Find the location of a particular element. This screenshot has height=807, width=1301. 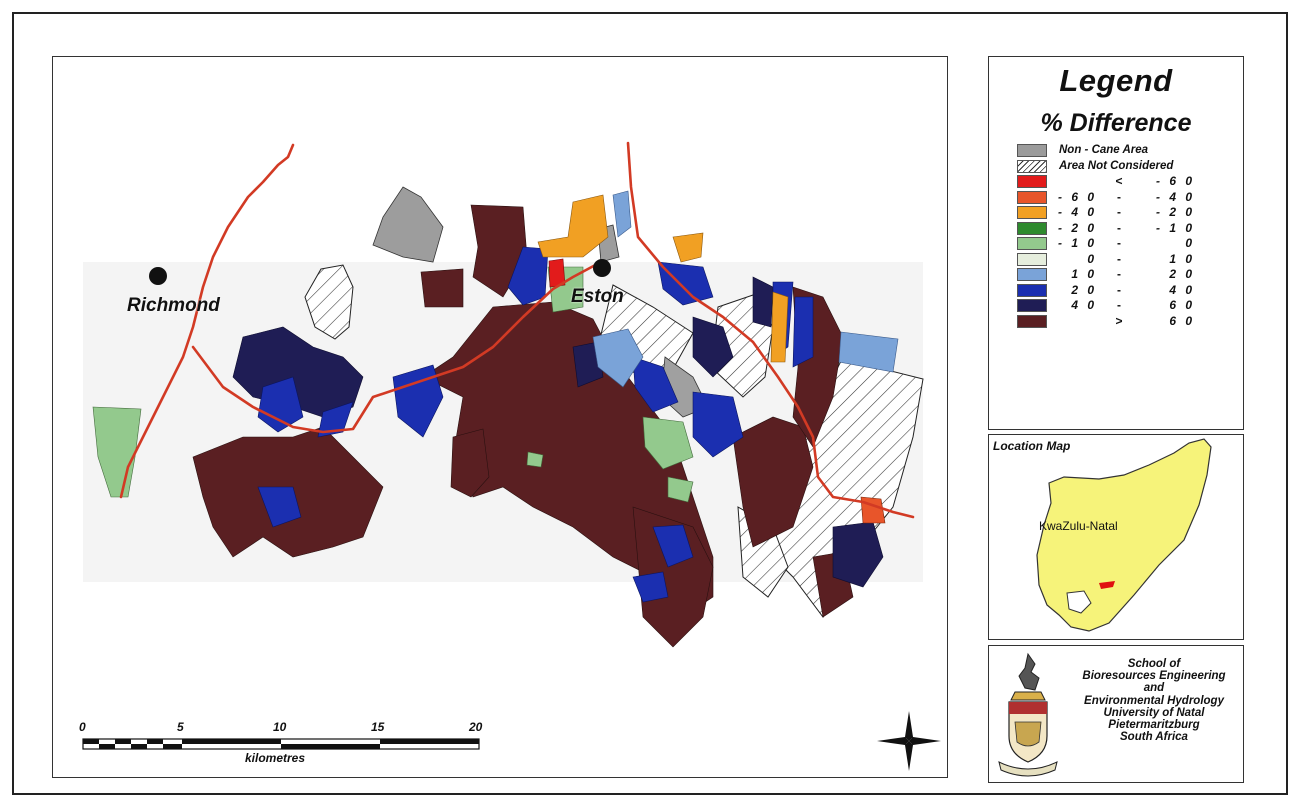

institution-line: School of is located at coordinates (1154, 664).